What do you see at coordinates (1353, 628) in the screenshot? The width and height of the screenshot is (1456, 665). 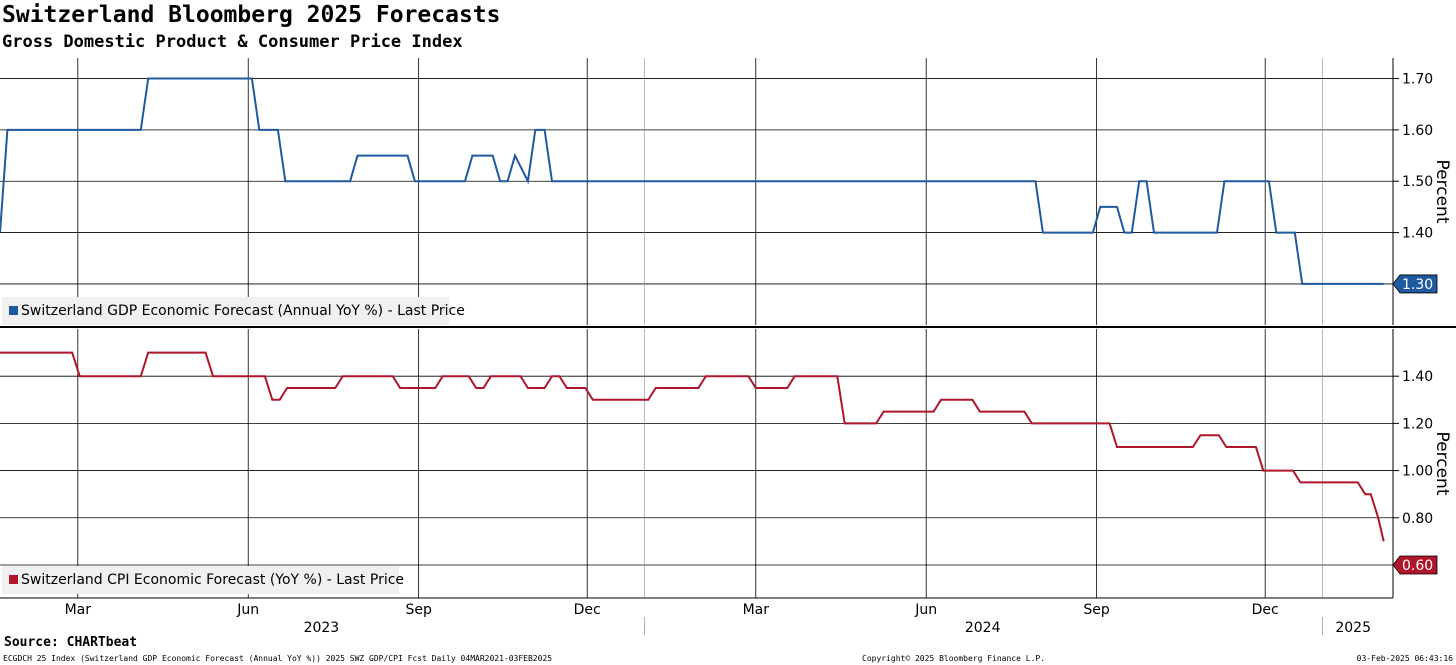 I see `x-tick-label-year: 2025` at bounding box center [1353, 628].